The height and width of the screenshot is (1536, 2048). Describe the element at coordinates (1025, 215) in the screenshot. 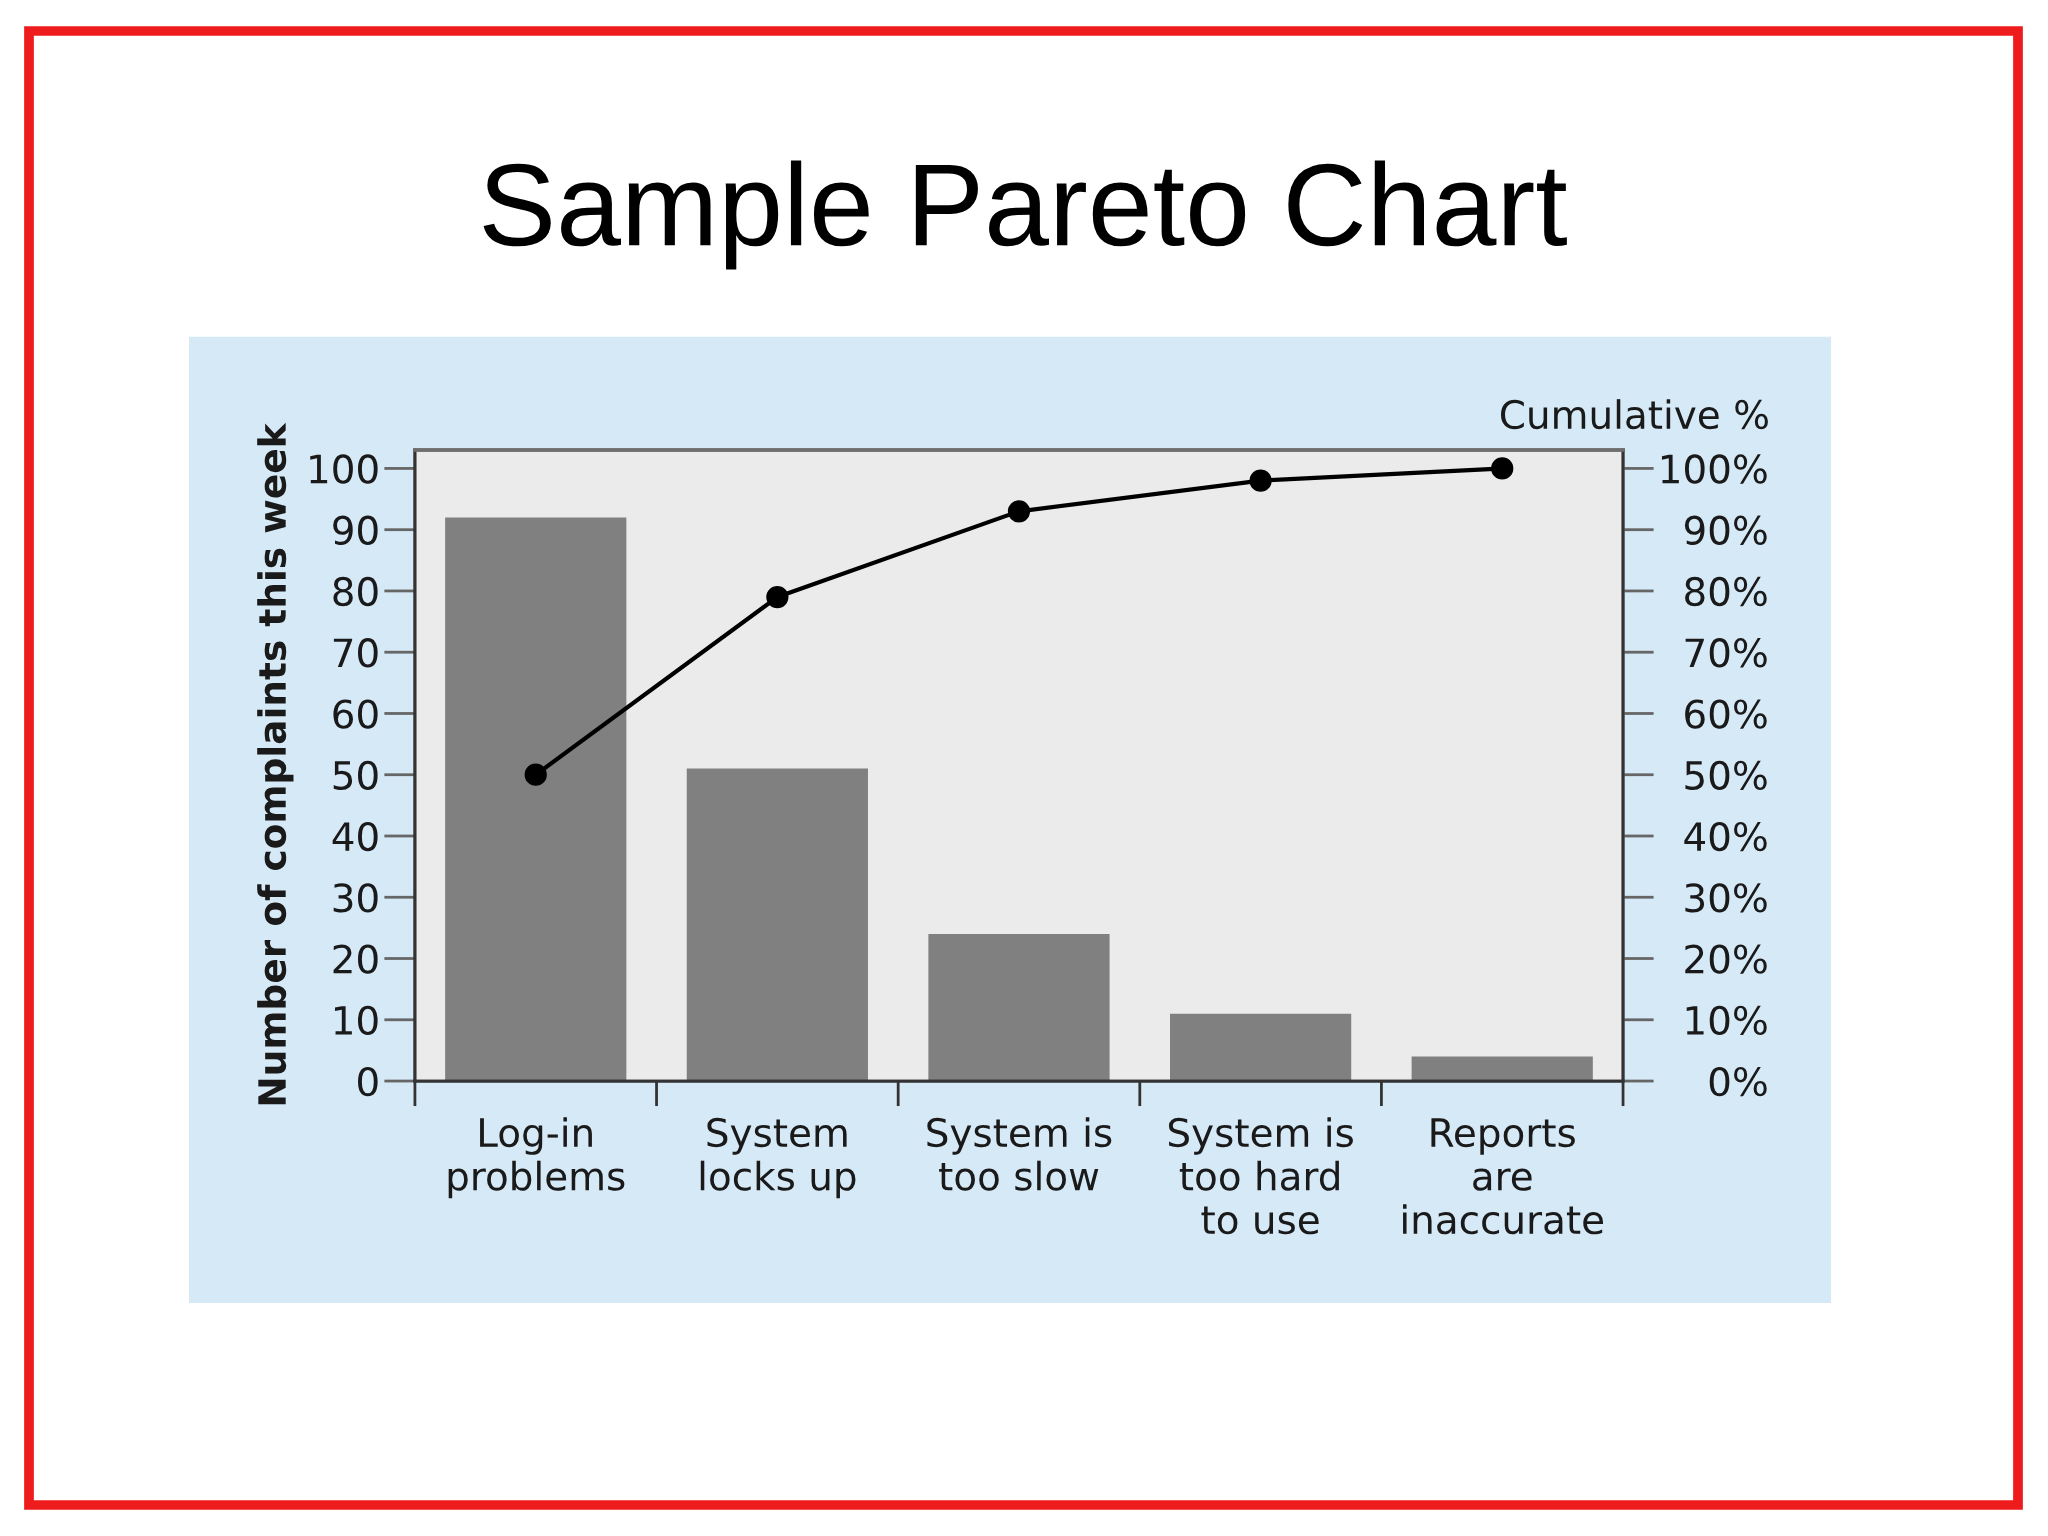

I see `chart-title: Sample Pareto Chart` at that location.